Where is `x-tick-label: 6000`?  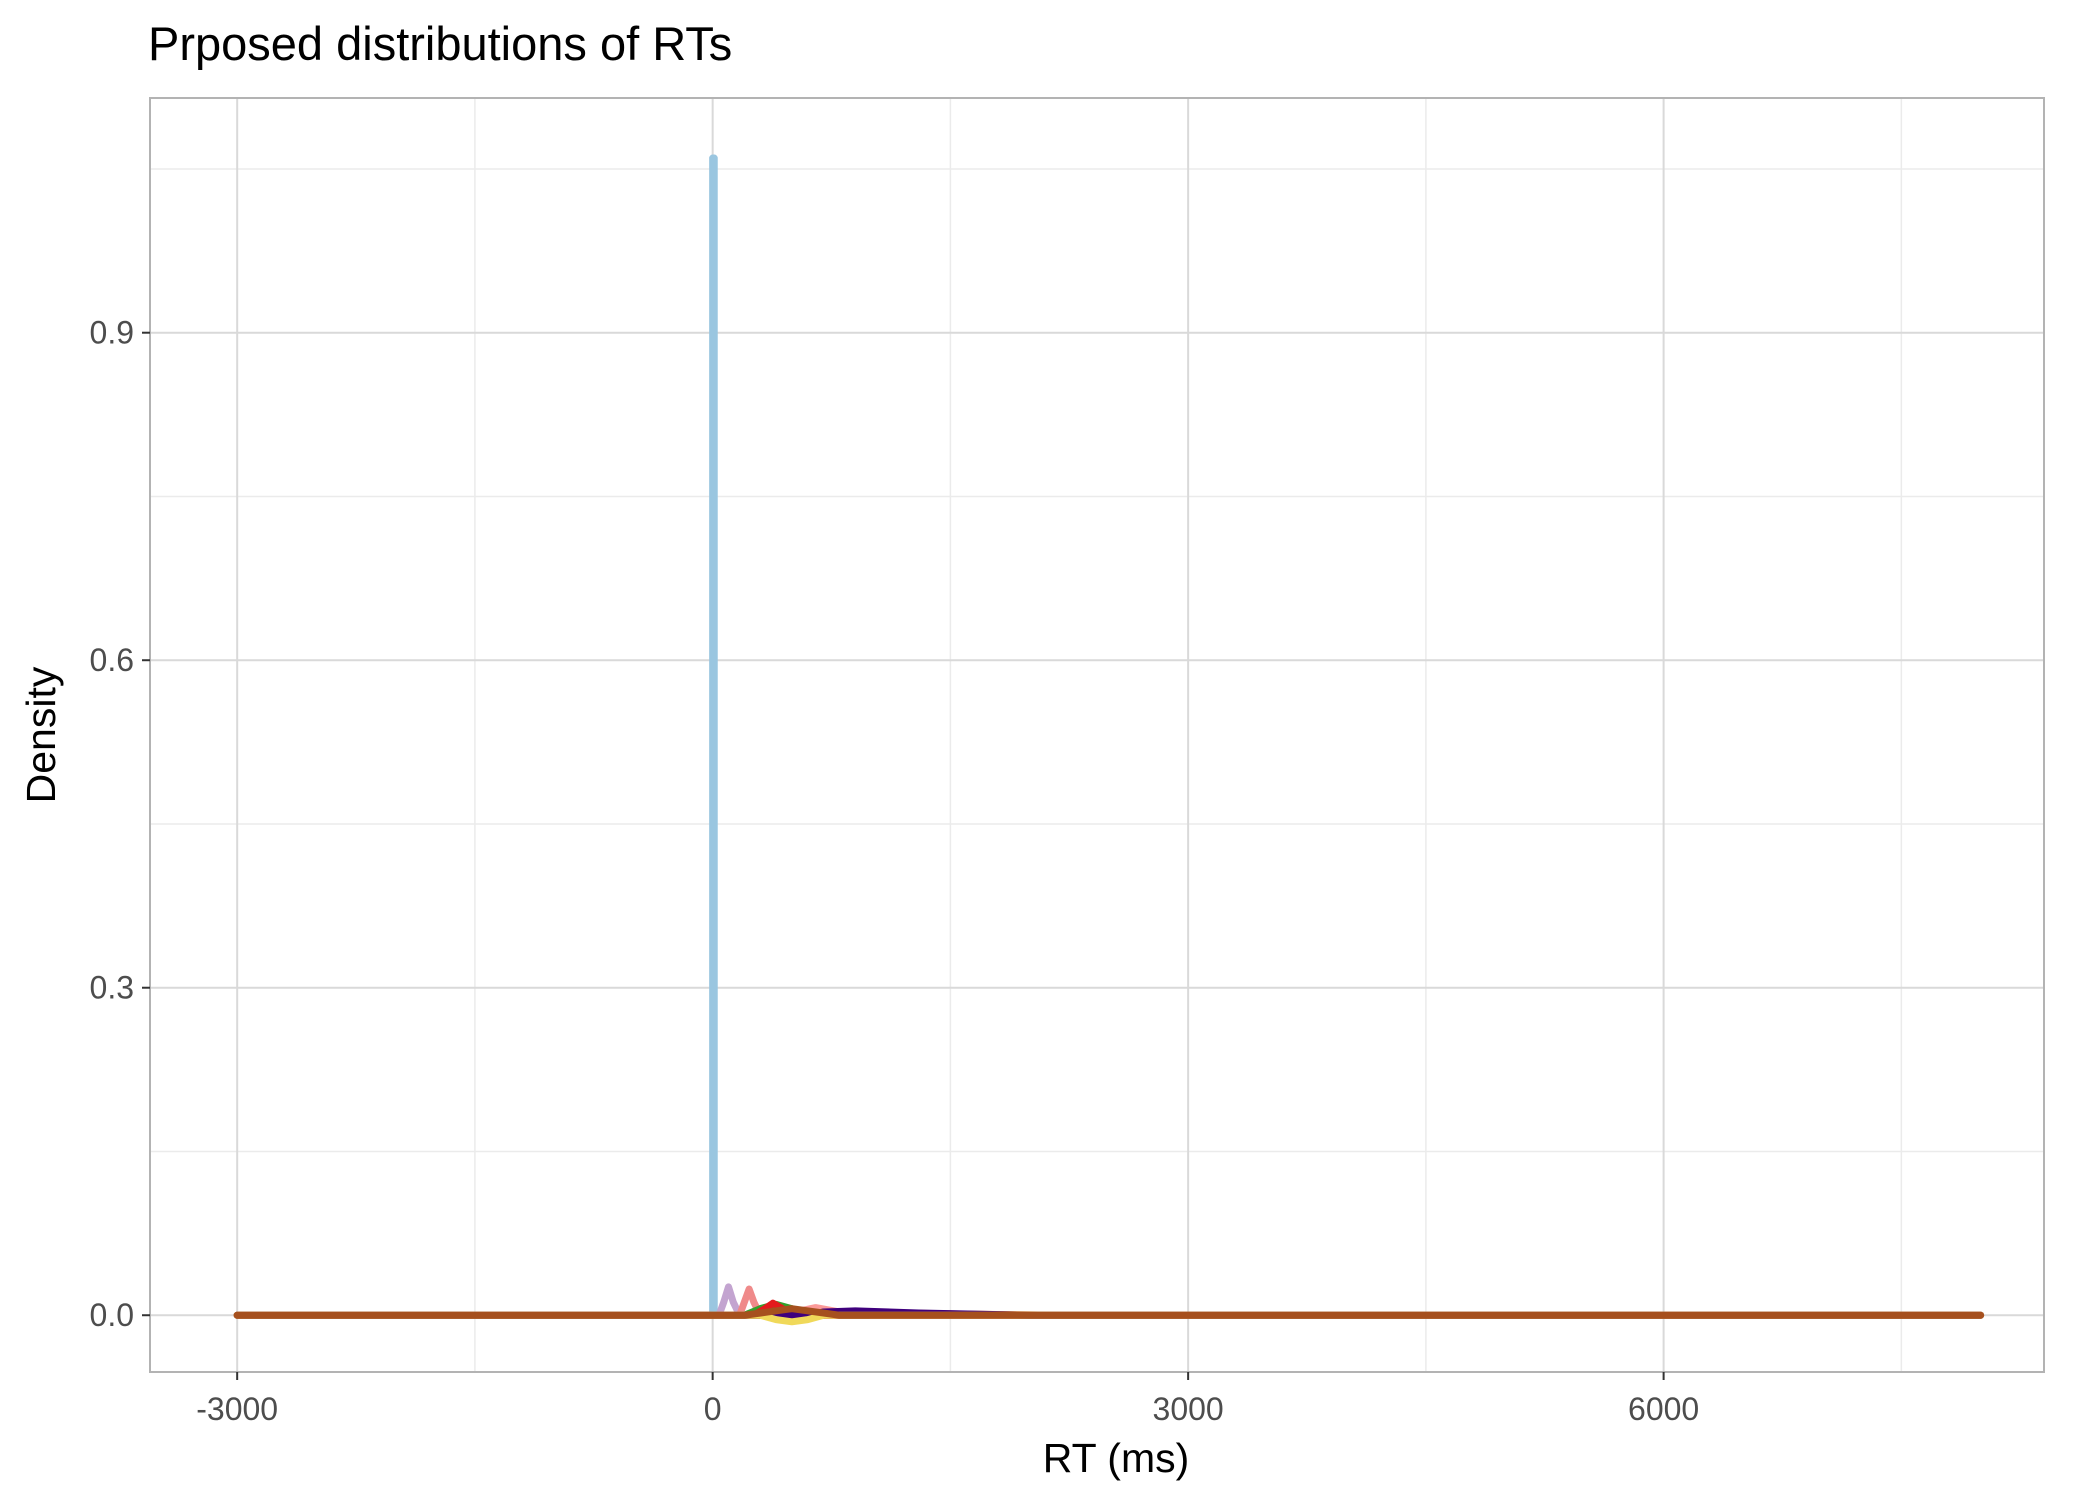 x-tick-label: 6000 is located at coordinates (1663, 1409).